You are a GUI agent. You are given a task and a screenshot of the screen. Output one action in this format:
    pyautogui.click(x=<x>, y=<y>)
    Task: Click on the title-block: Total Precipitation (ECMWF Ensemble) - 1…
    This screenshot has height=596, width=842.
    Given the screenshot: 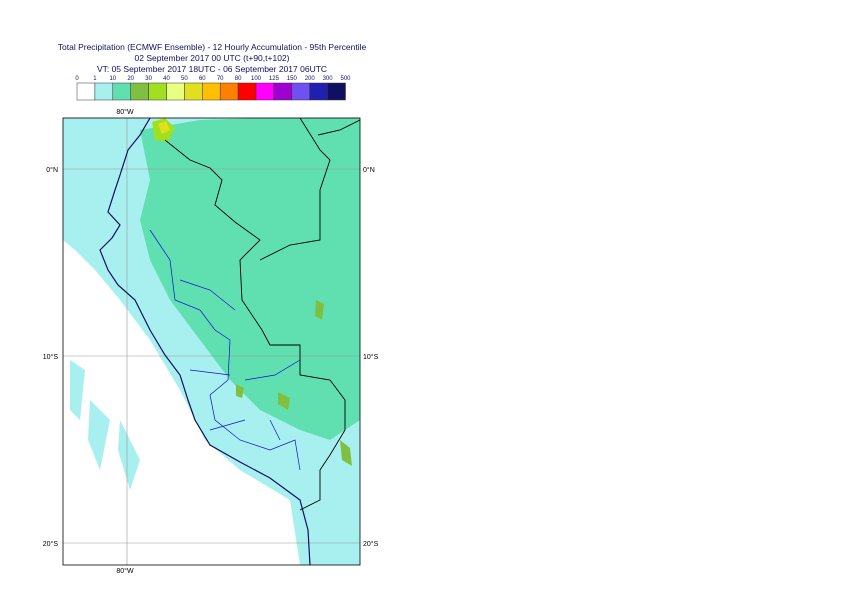 What is the action you would take?
    pyautogui.click(x=212, y=58)
    